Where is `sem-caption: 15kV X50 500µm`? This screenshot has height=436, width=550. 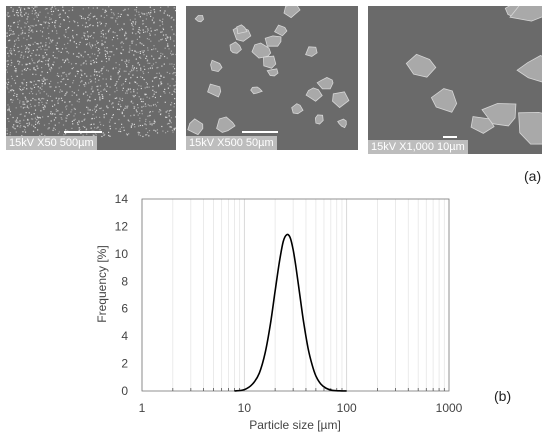 sem-caption: 15kV X50 500µm is located at coordinates (51, 143).